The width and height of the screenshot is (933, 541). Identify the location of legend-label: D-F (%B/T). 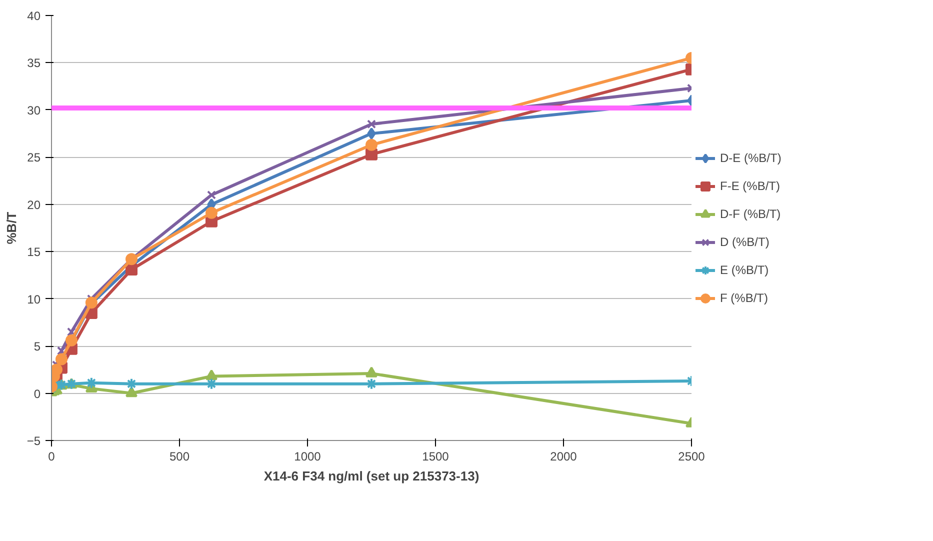
(750, 213).